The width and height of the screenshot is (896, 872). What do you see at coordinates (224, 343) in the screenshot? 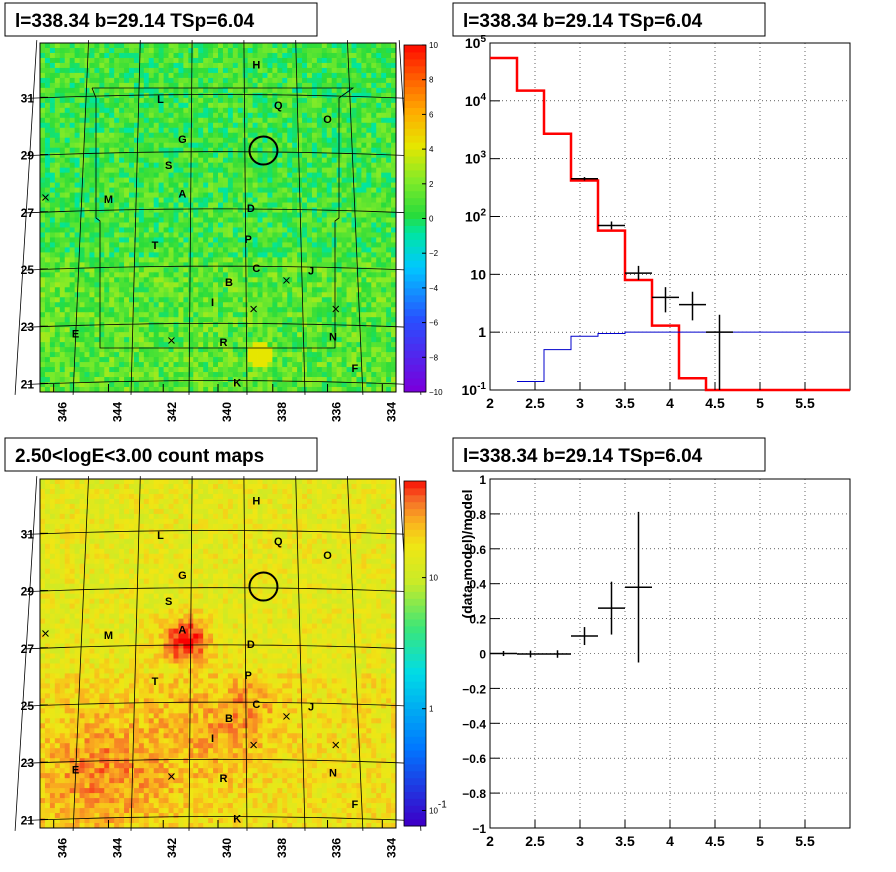
I see `source-label: R` at bounding box center [224, 343].